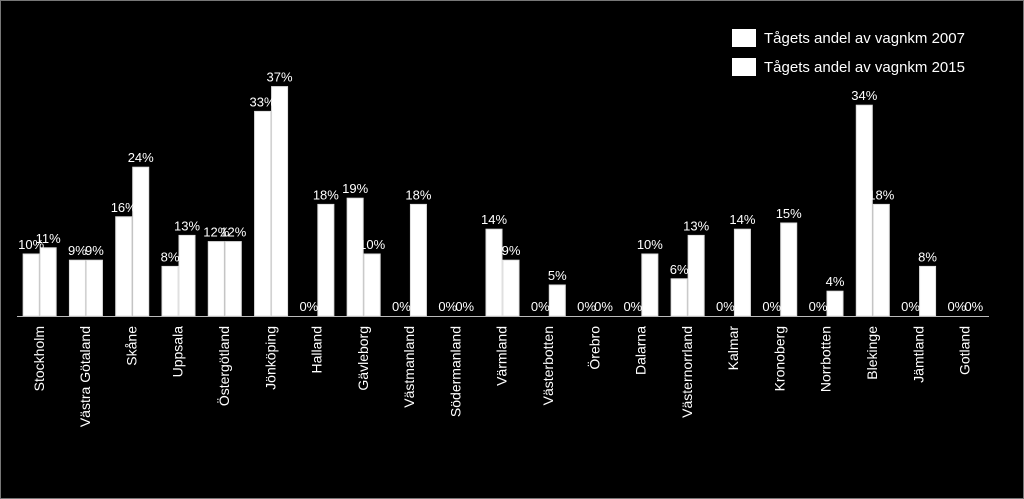  I want to click on category-label-3: Uppsala, so click(178, 352).